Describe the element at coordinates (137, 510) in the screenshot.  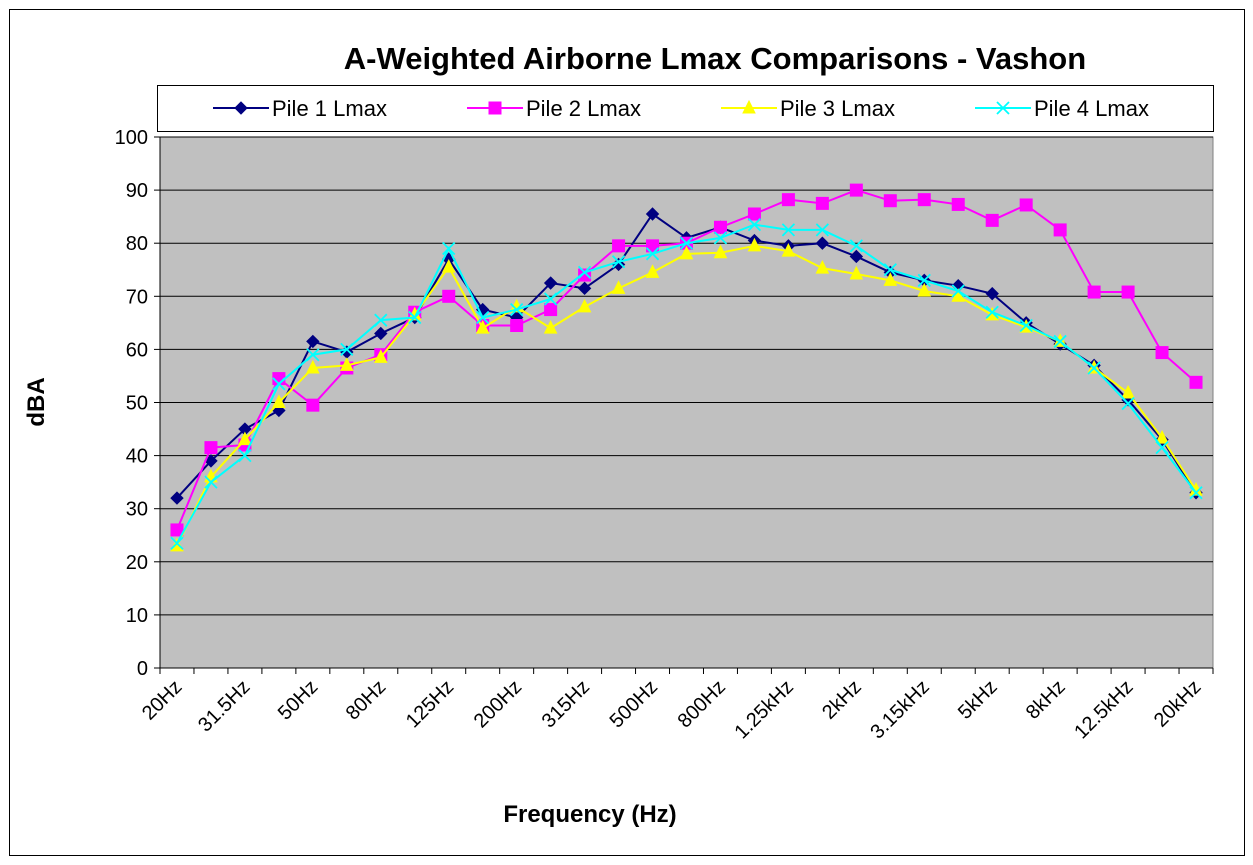
I see `y-tick-label: 30` at that location.